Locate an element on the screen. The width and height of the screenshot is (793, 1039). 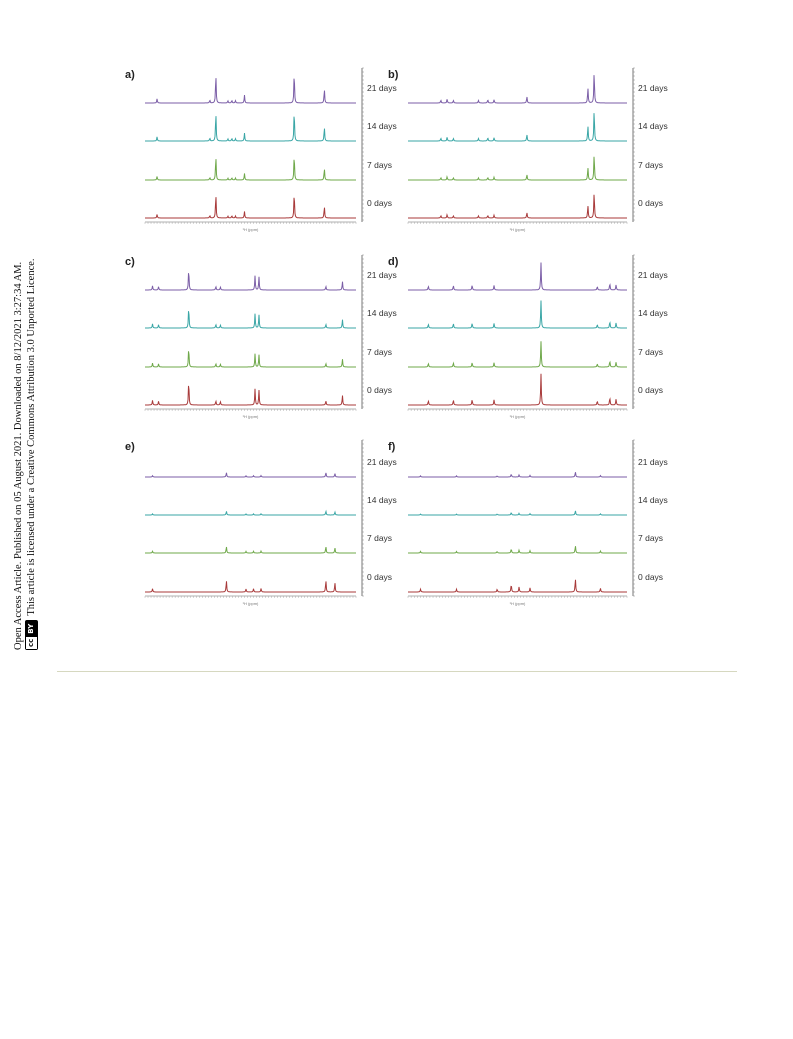
cc-by-badge-icon: ccBY is located at coordinates (32, 634).